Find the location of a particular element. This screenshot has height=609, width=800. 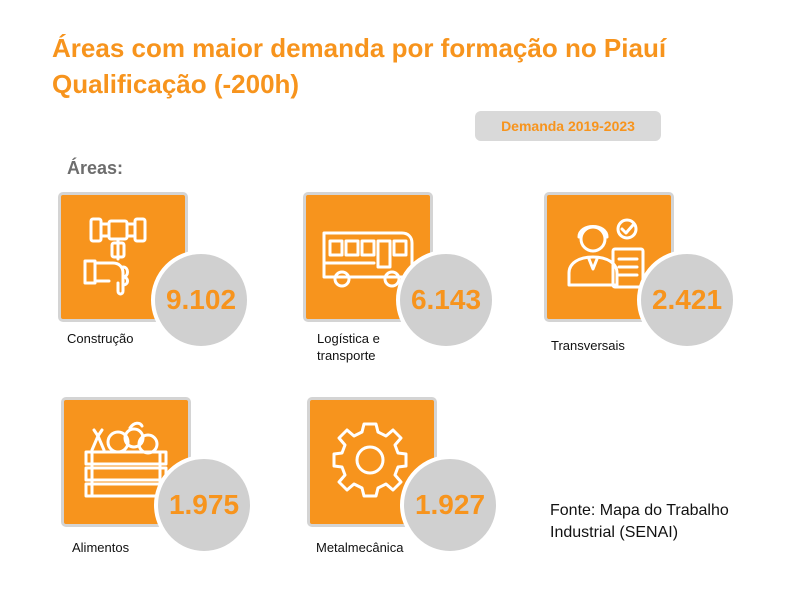

area-card-metalmecanica: 1.927 is located at coordinates (403, 476).